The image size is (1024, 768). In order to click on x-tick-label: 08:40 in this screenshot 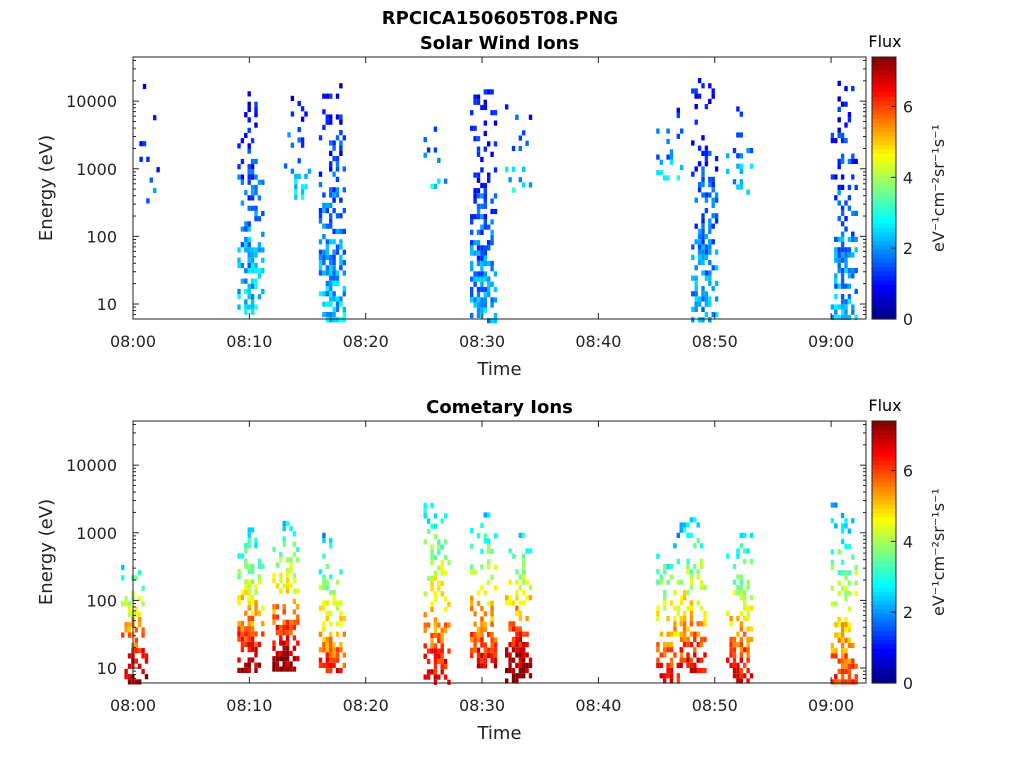, I will do `click(598, 341)`.